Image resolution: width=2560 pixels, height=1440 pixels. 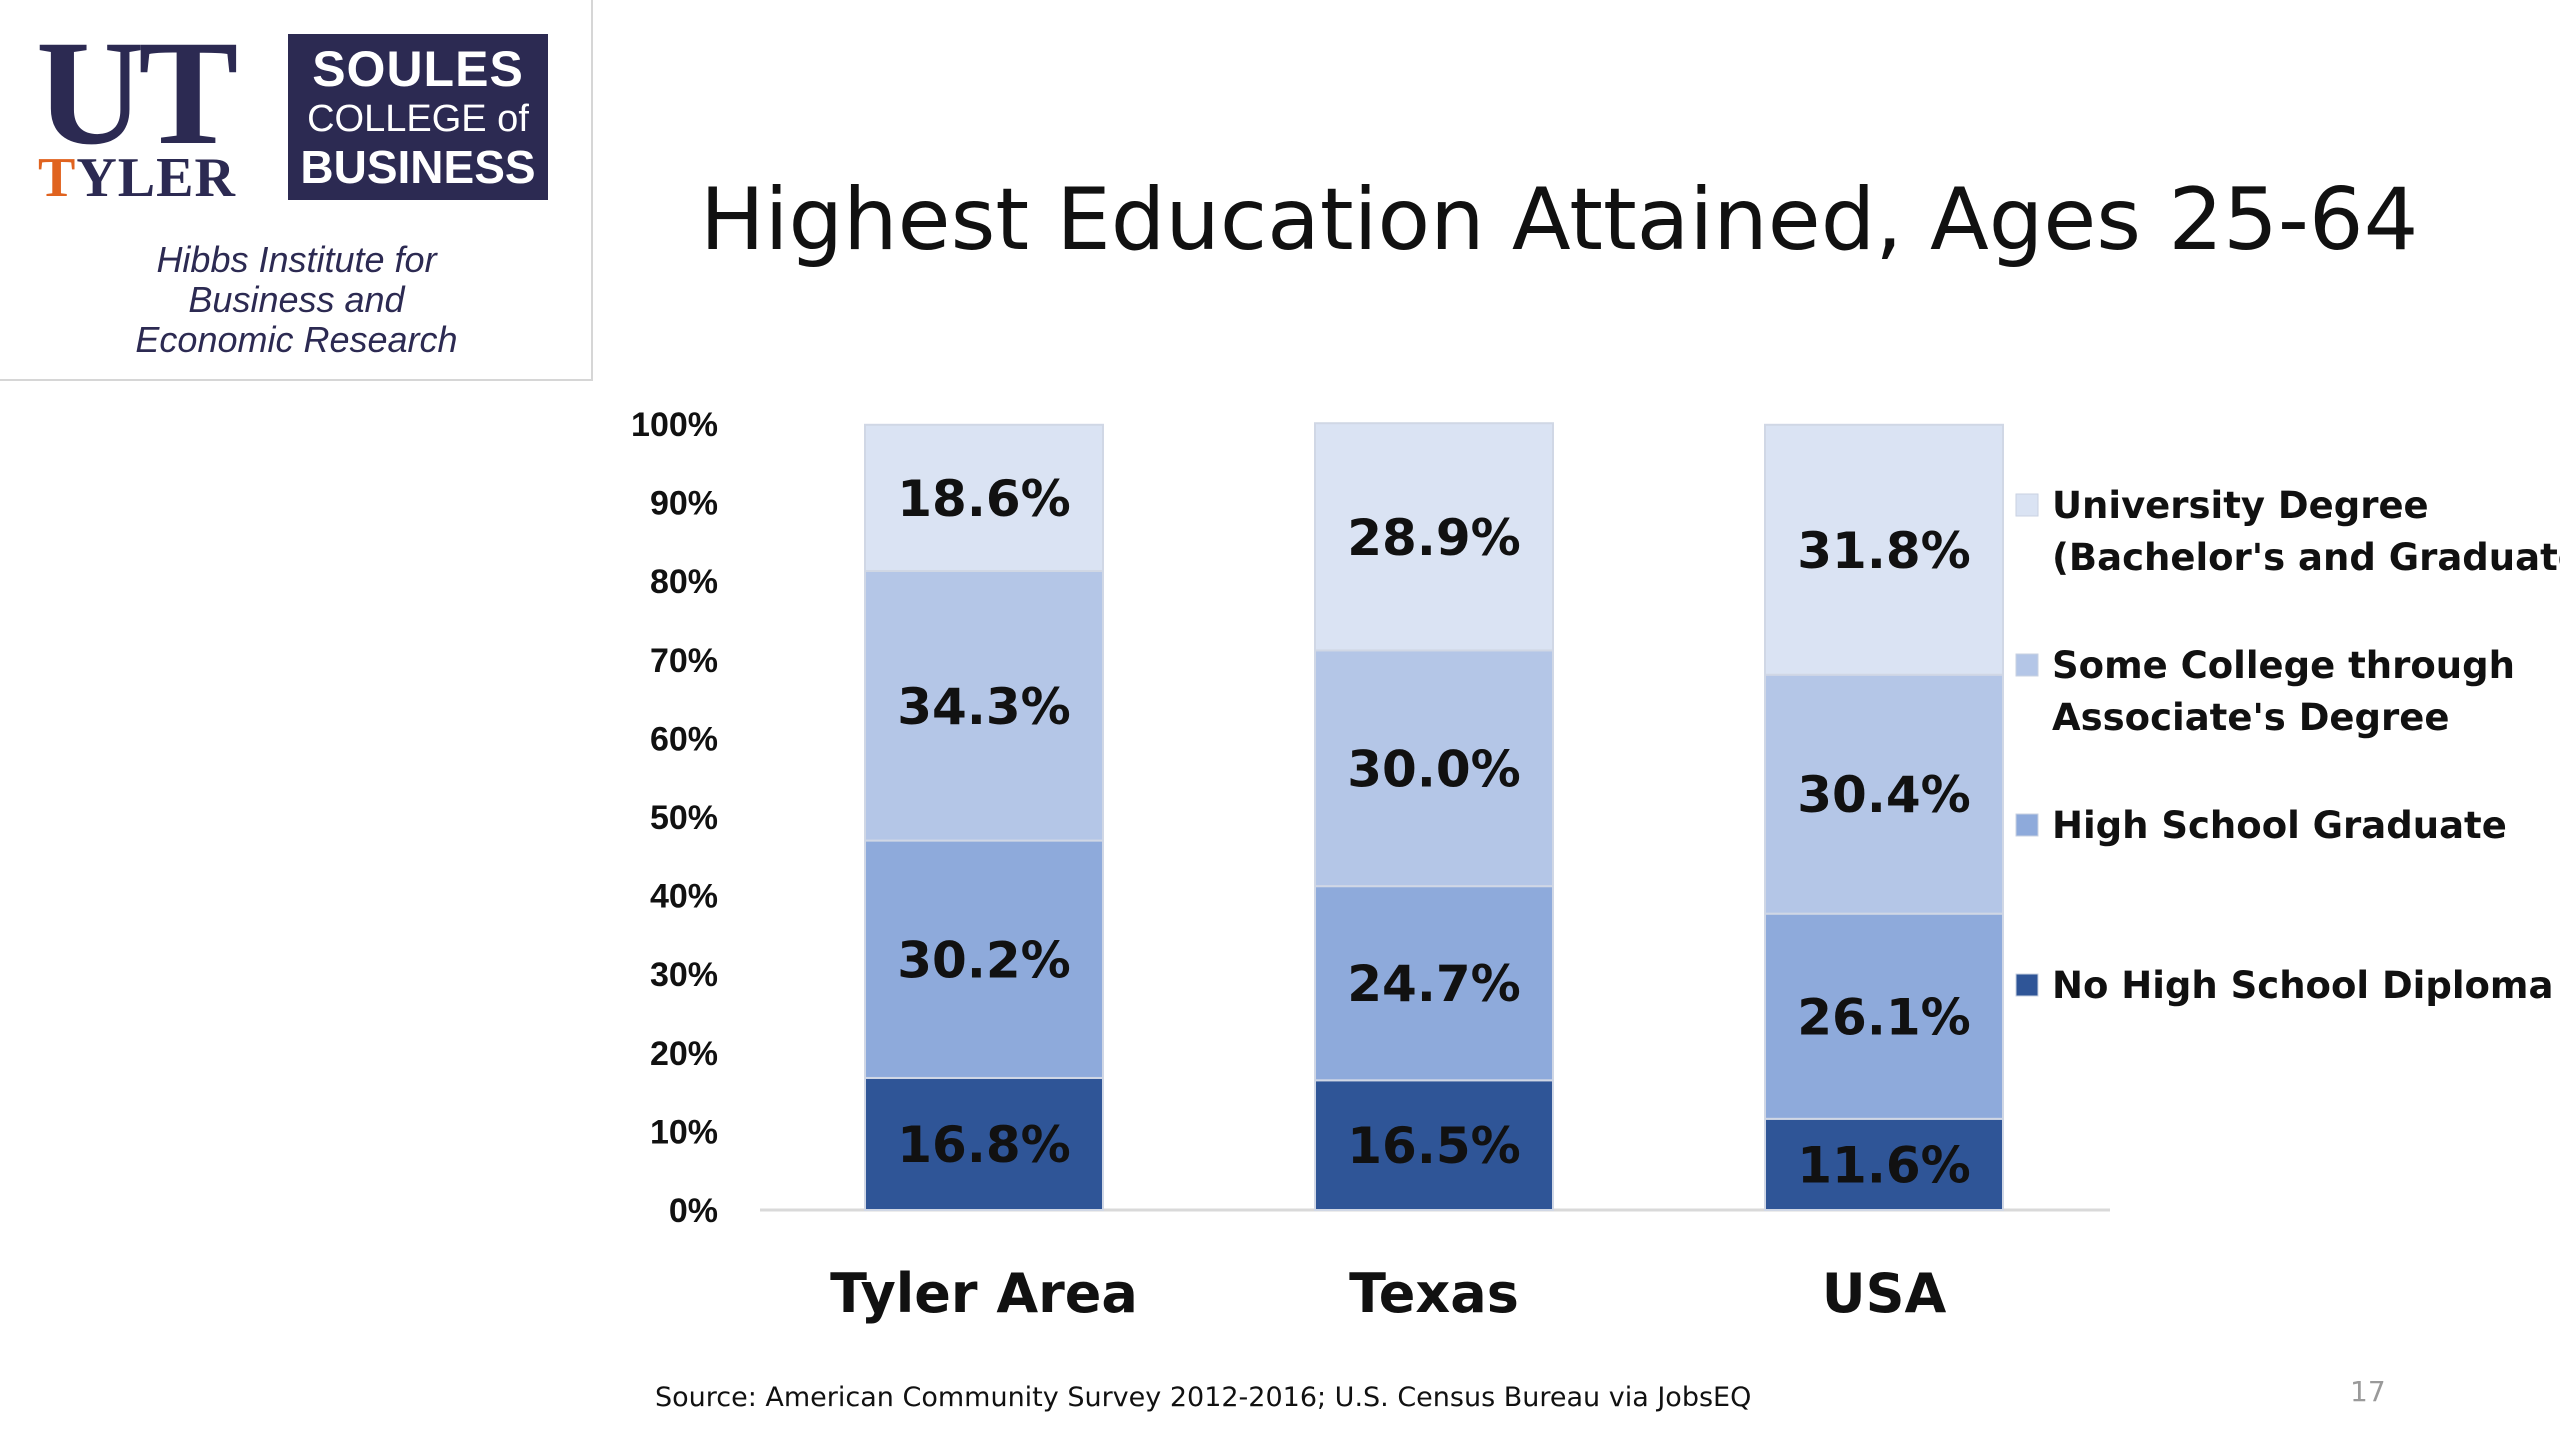 I want to click on institute-line-2: Business and, so click(x=296, y=299).